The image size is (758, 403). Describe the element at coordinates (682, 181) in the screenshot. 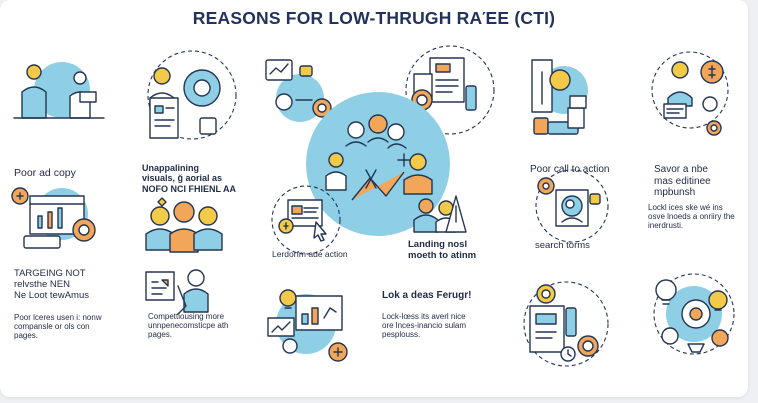

I see `label-savor: Savor a nbe mas editinee mpbunsh` at that location.